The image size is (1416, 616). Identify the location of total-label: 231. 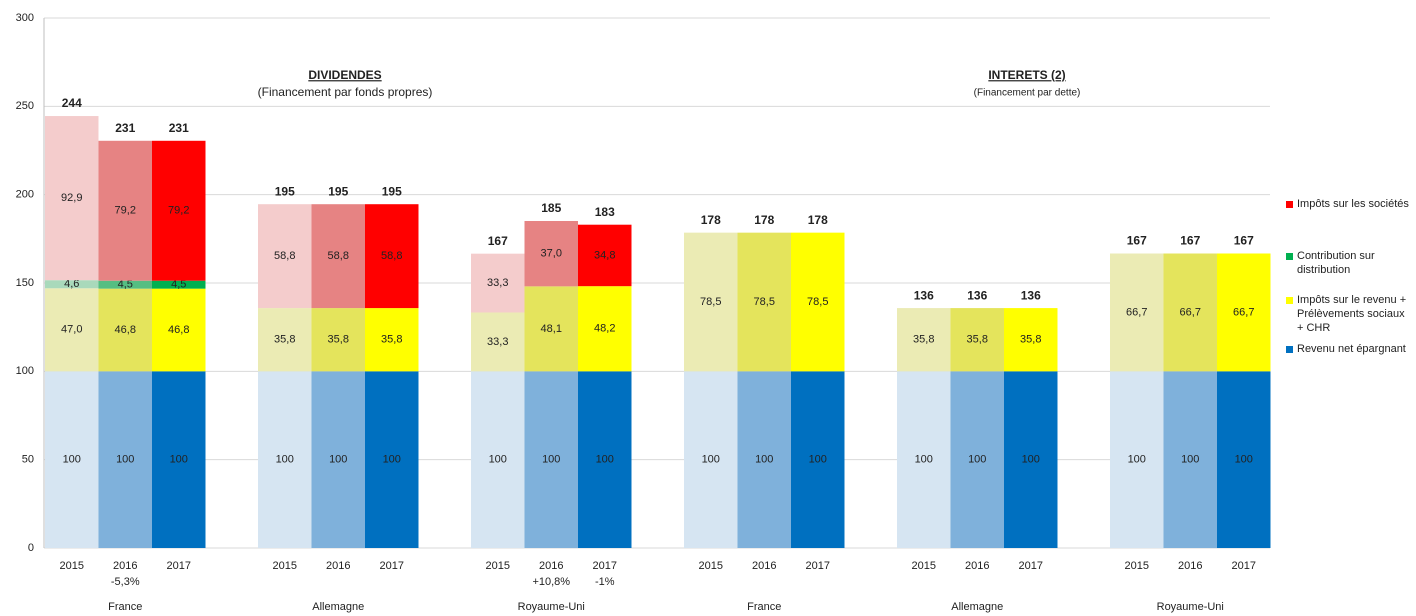
(179, 128).